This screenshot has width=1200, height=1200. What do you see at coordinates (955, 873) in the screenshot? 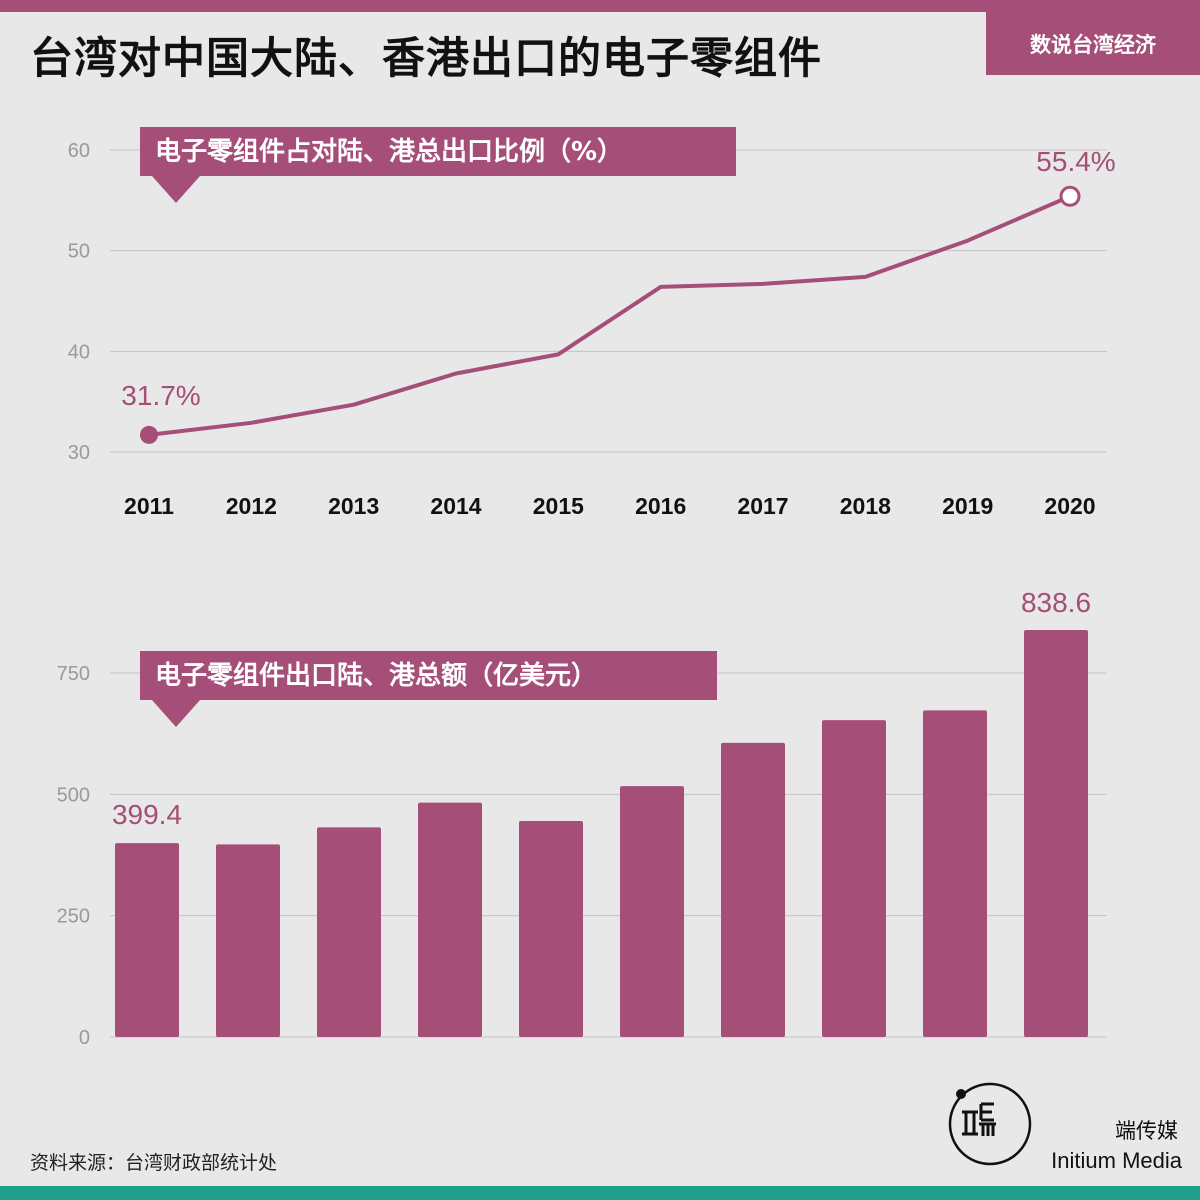
I see `bar-2019` at bounding box center [955, 873].